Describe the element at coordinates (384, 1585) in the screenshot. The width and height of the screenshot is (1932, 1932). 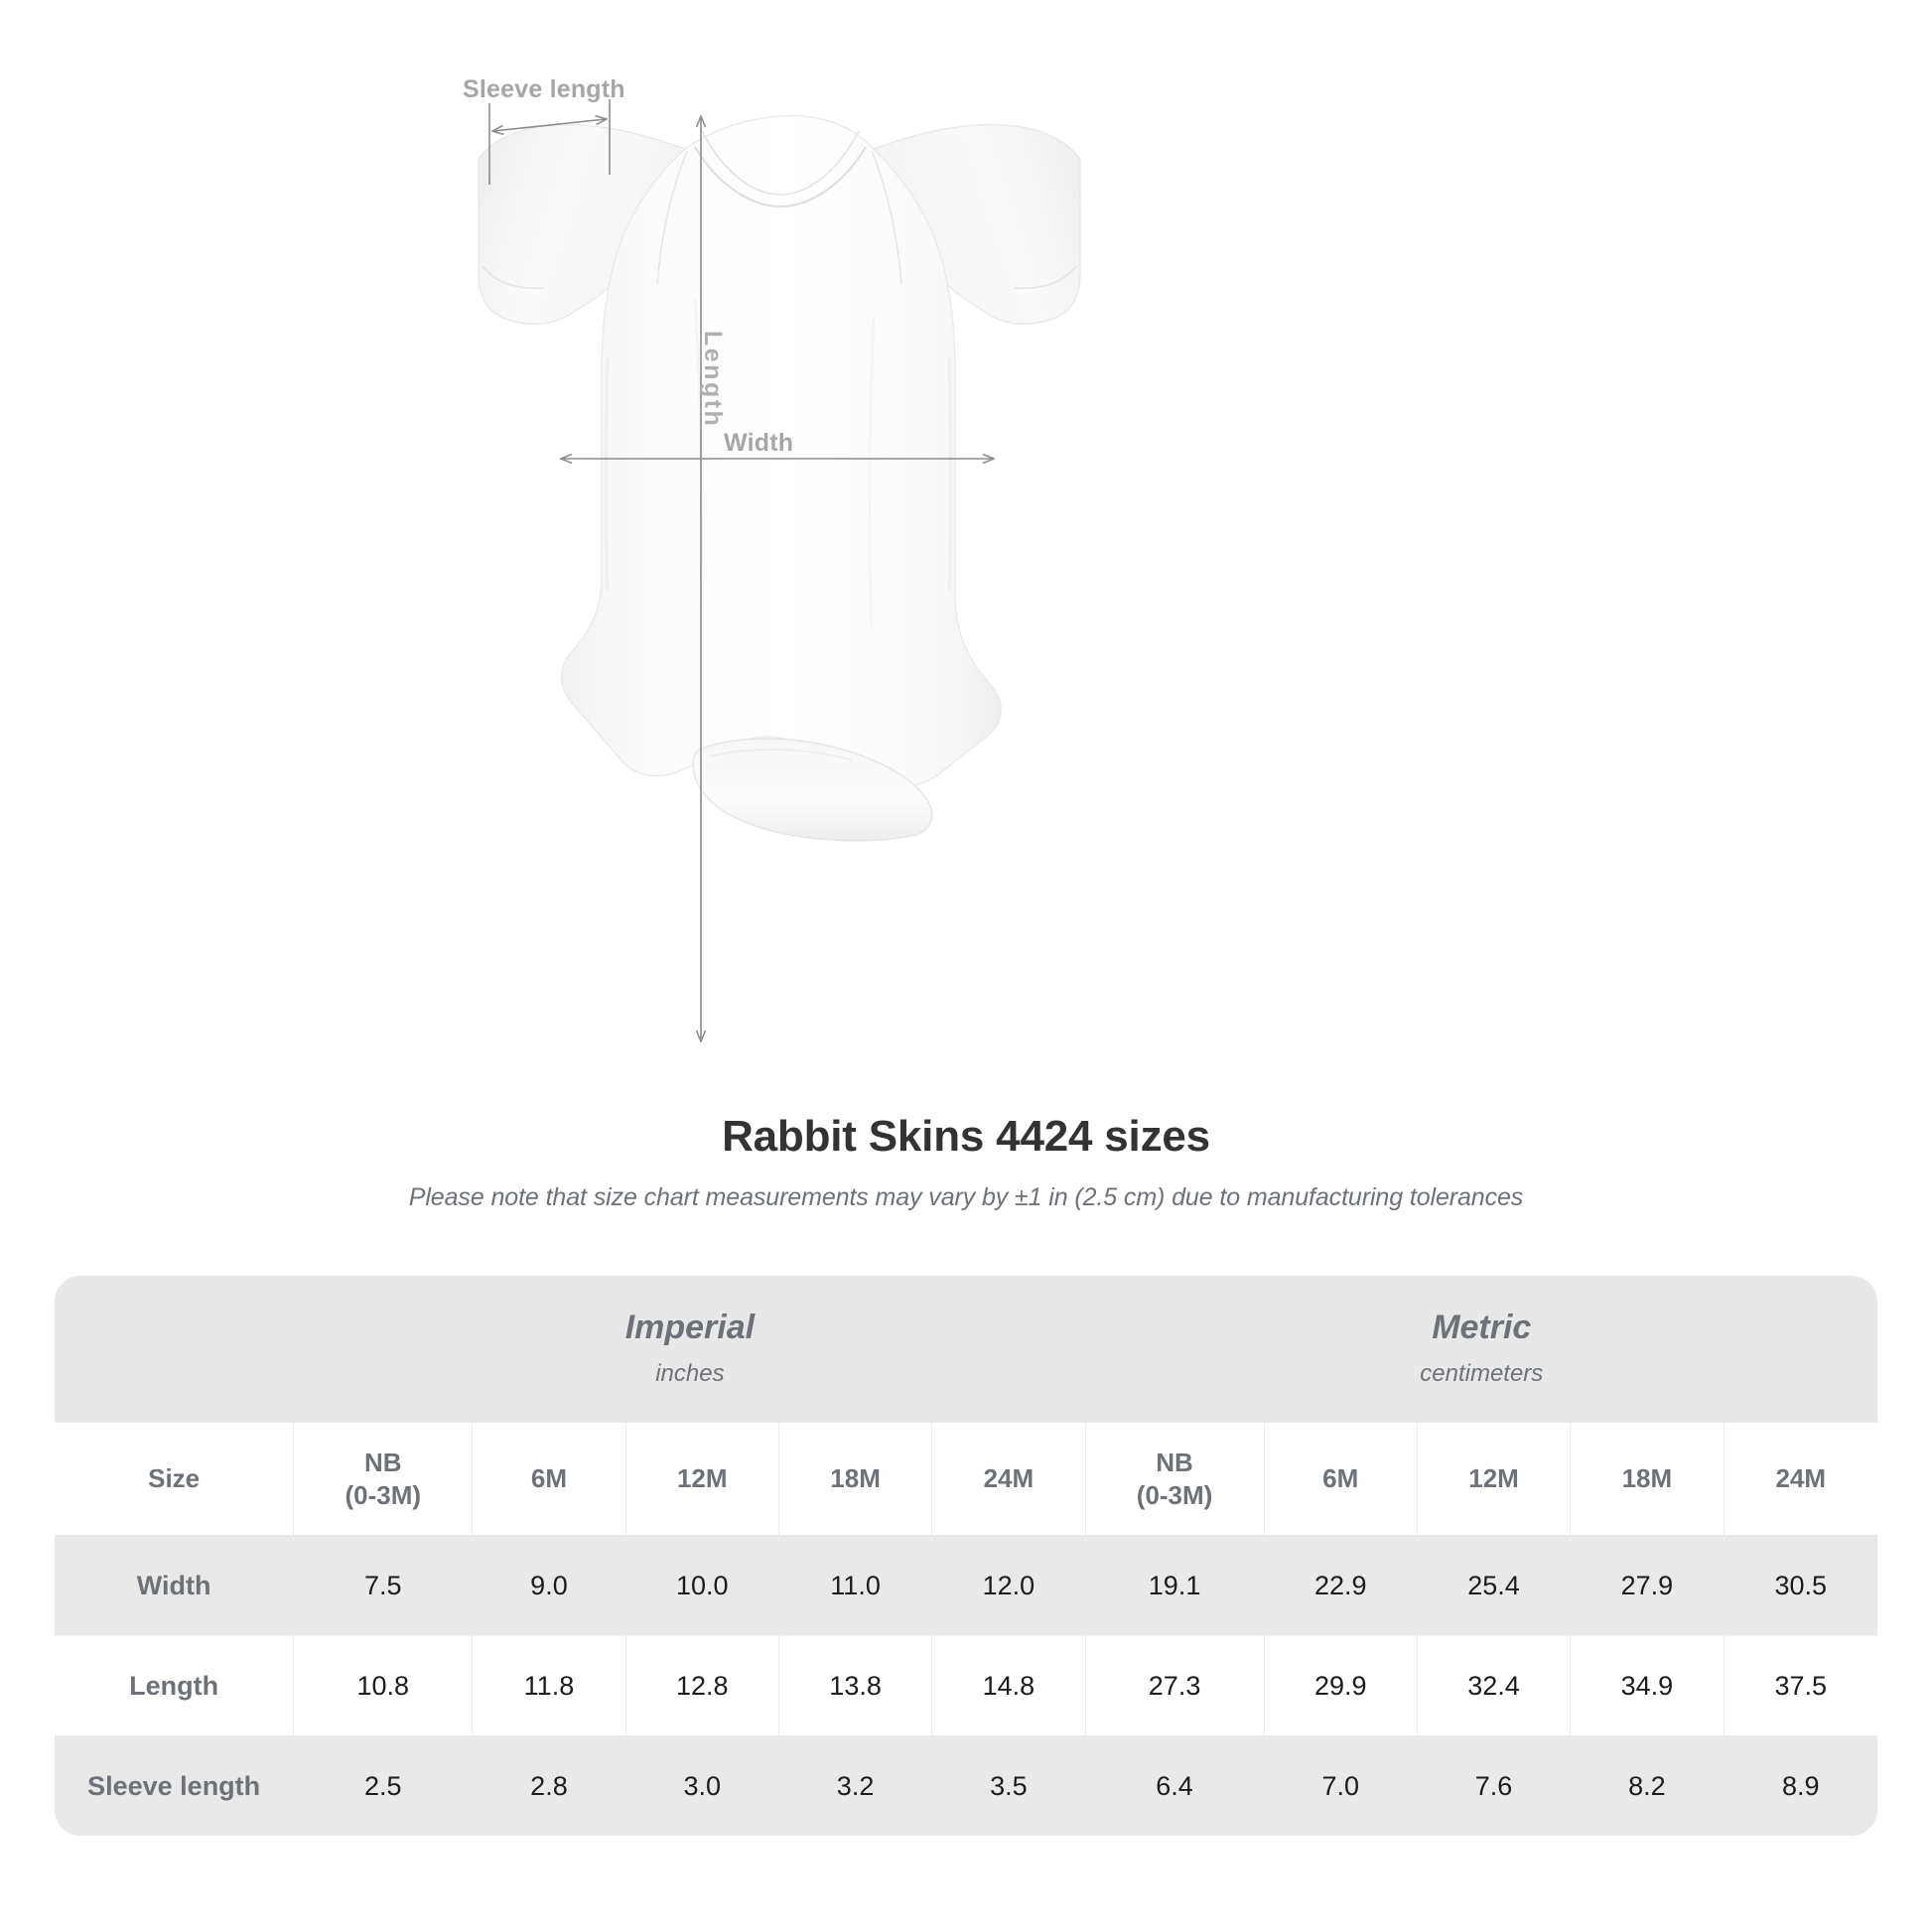
I see `cell-width-imperial-nb: 7.5` at that location.